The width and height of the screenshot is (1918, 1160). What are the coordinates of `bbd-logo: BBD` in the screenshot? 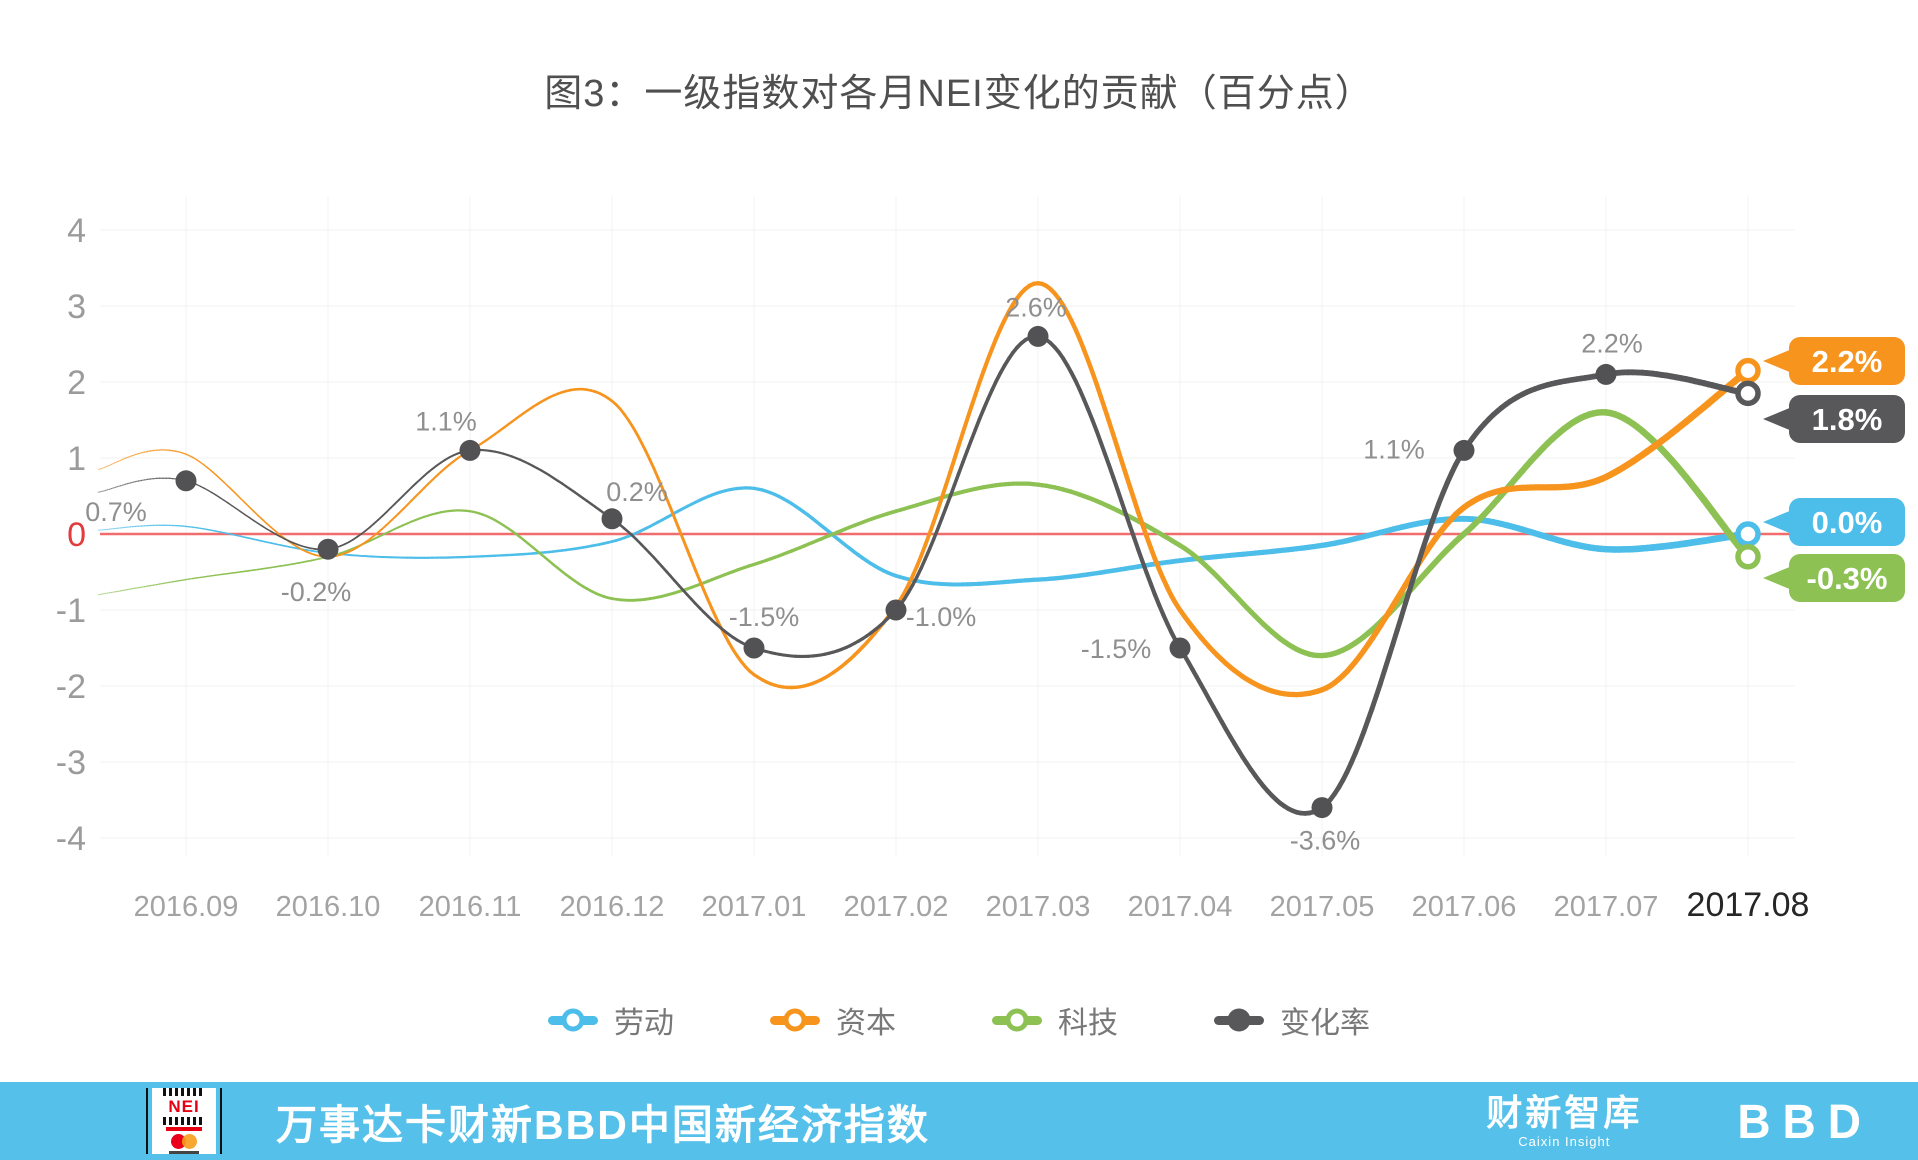 It's located at (1805, 1121).